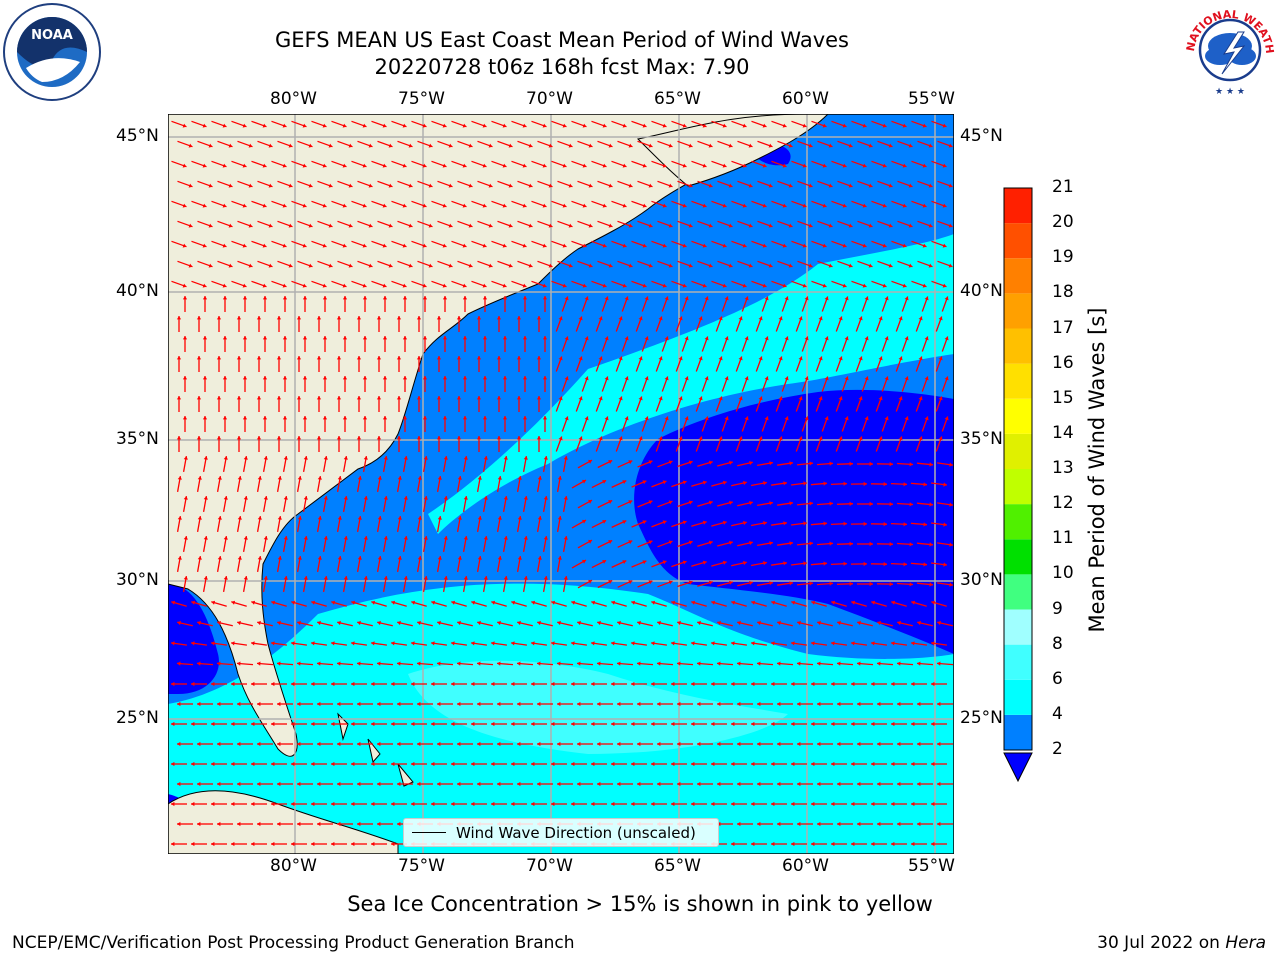 The image size is (1280, 960). I want to click on colorbar-under-triangle, so click(1018, 767).